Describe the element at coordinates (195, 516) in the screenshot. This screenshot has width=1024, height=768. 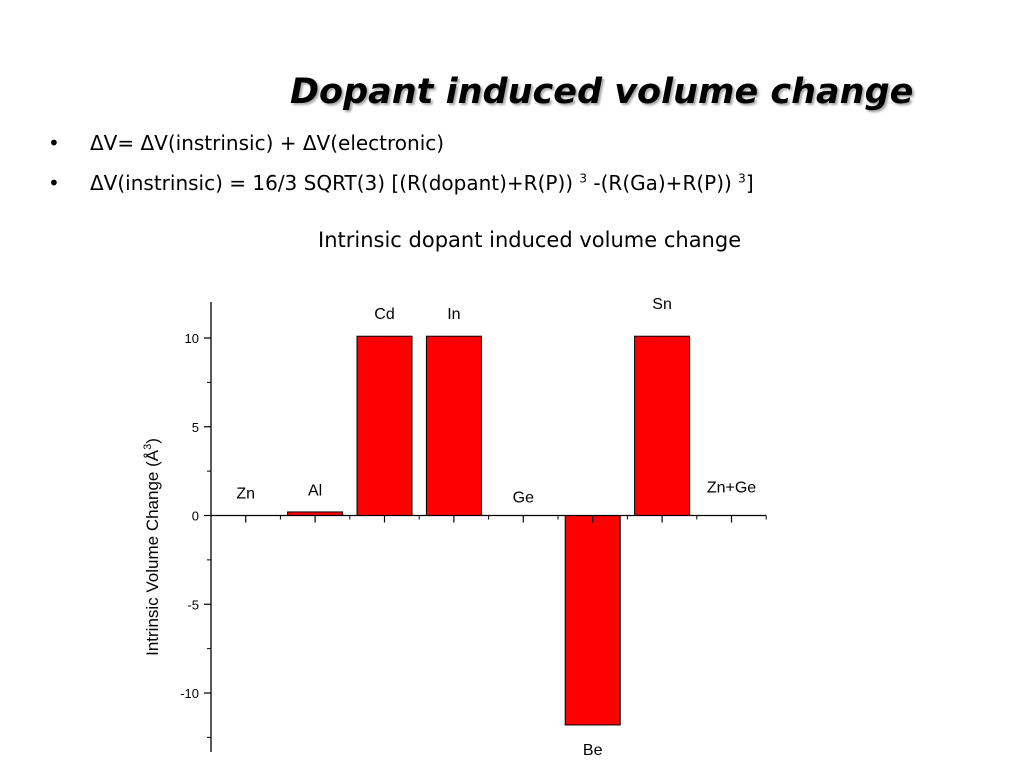
I see `y-tick-label: 0` at that location.